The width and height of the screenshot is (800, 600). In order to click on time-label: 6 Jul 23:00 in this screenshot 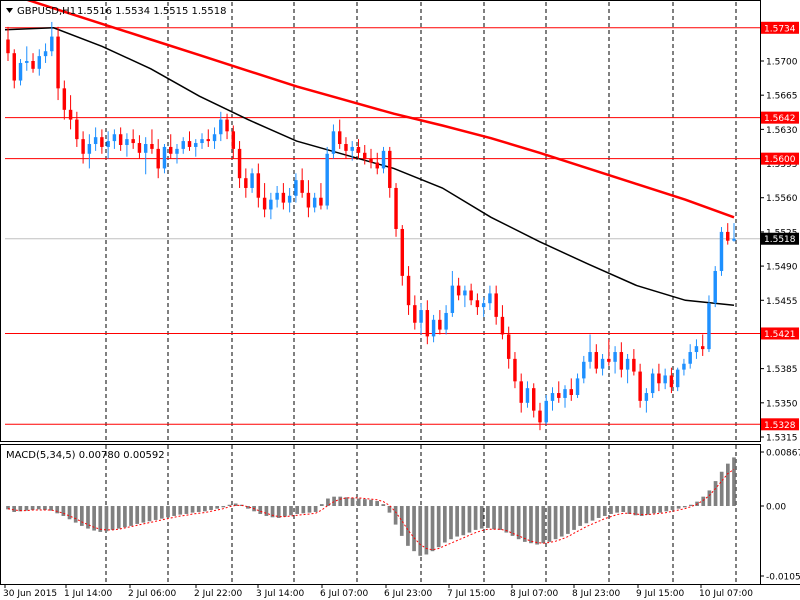, I will do `click(408, 594)`.